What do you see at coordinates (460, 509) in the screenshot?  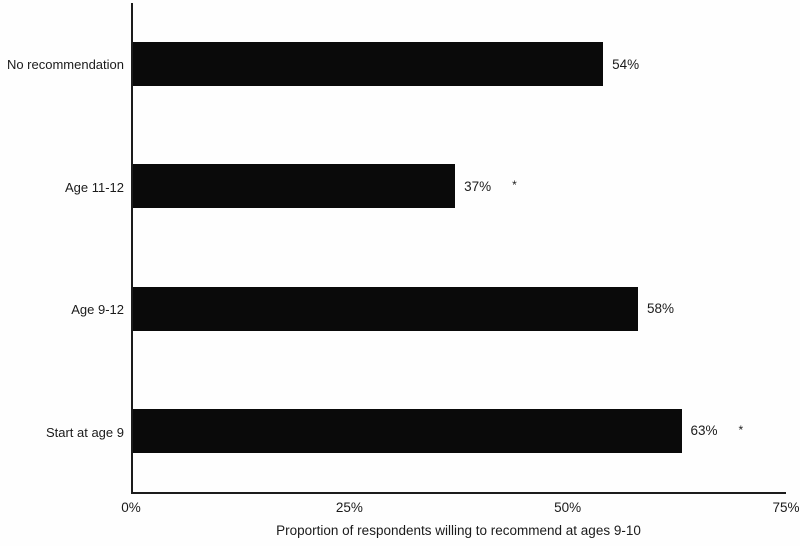 I see `x-axis-ticks: 0% 25% 50% 75%` at bounding box center [460, 509].